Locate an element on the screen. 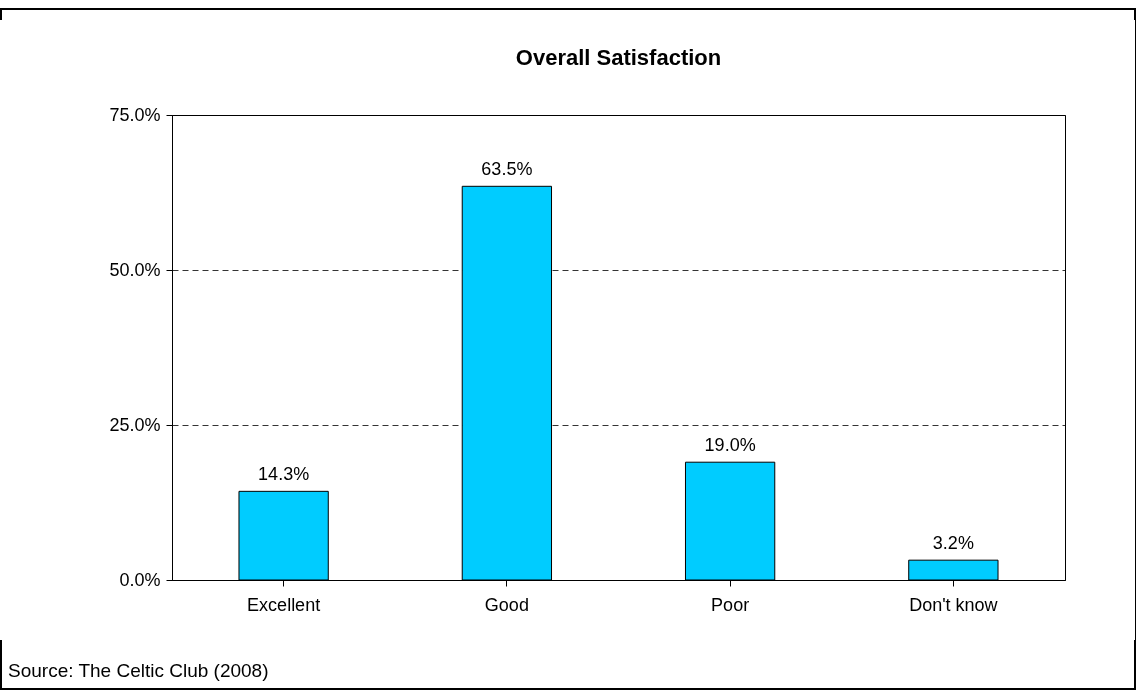 This screenshot has height=690, width=1136. y-tick-label: 0.0% is located at coordinates (140, 579).